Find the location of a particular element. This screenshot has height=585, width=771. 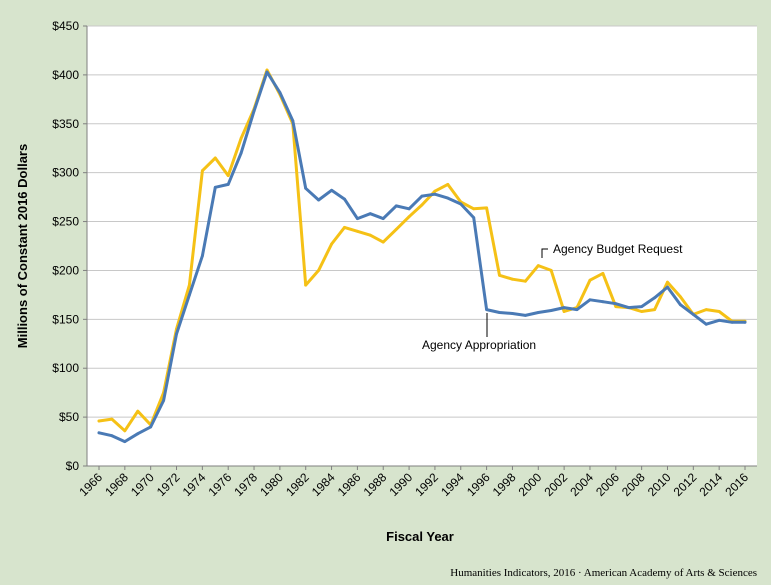

y-tick-labels: $0 $50 $100 $150 $200 $250 $300 $350 $400 $450 is located at coordinates (69, 246).